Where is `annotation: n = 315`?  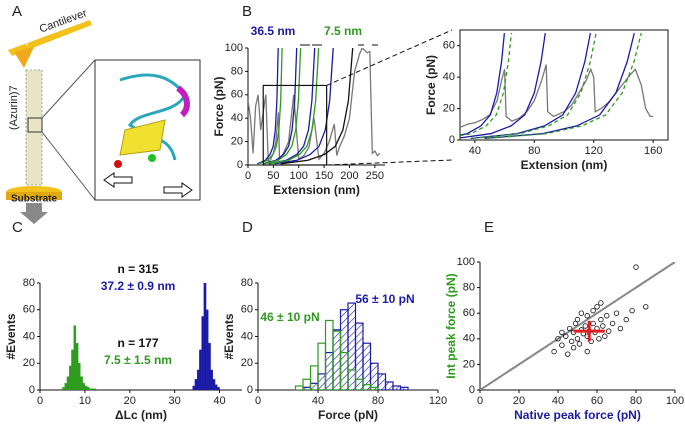
annotation: n = 315 is located at coordinates (137, 269).